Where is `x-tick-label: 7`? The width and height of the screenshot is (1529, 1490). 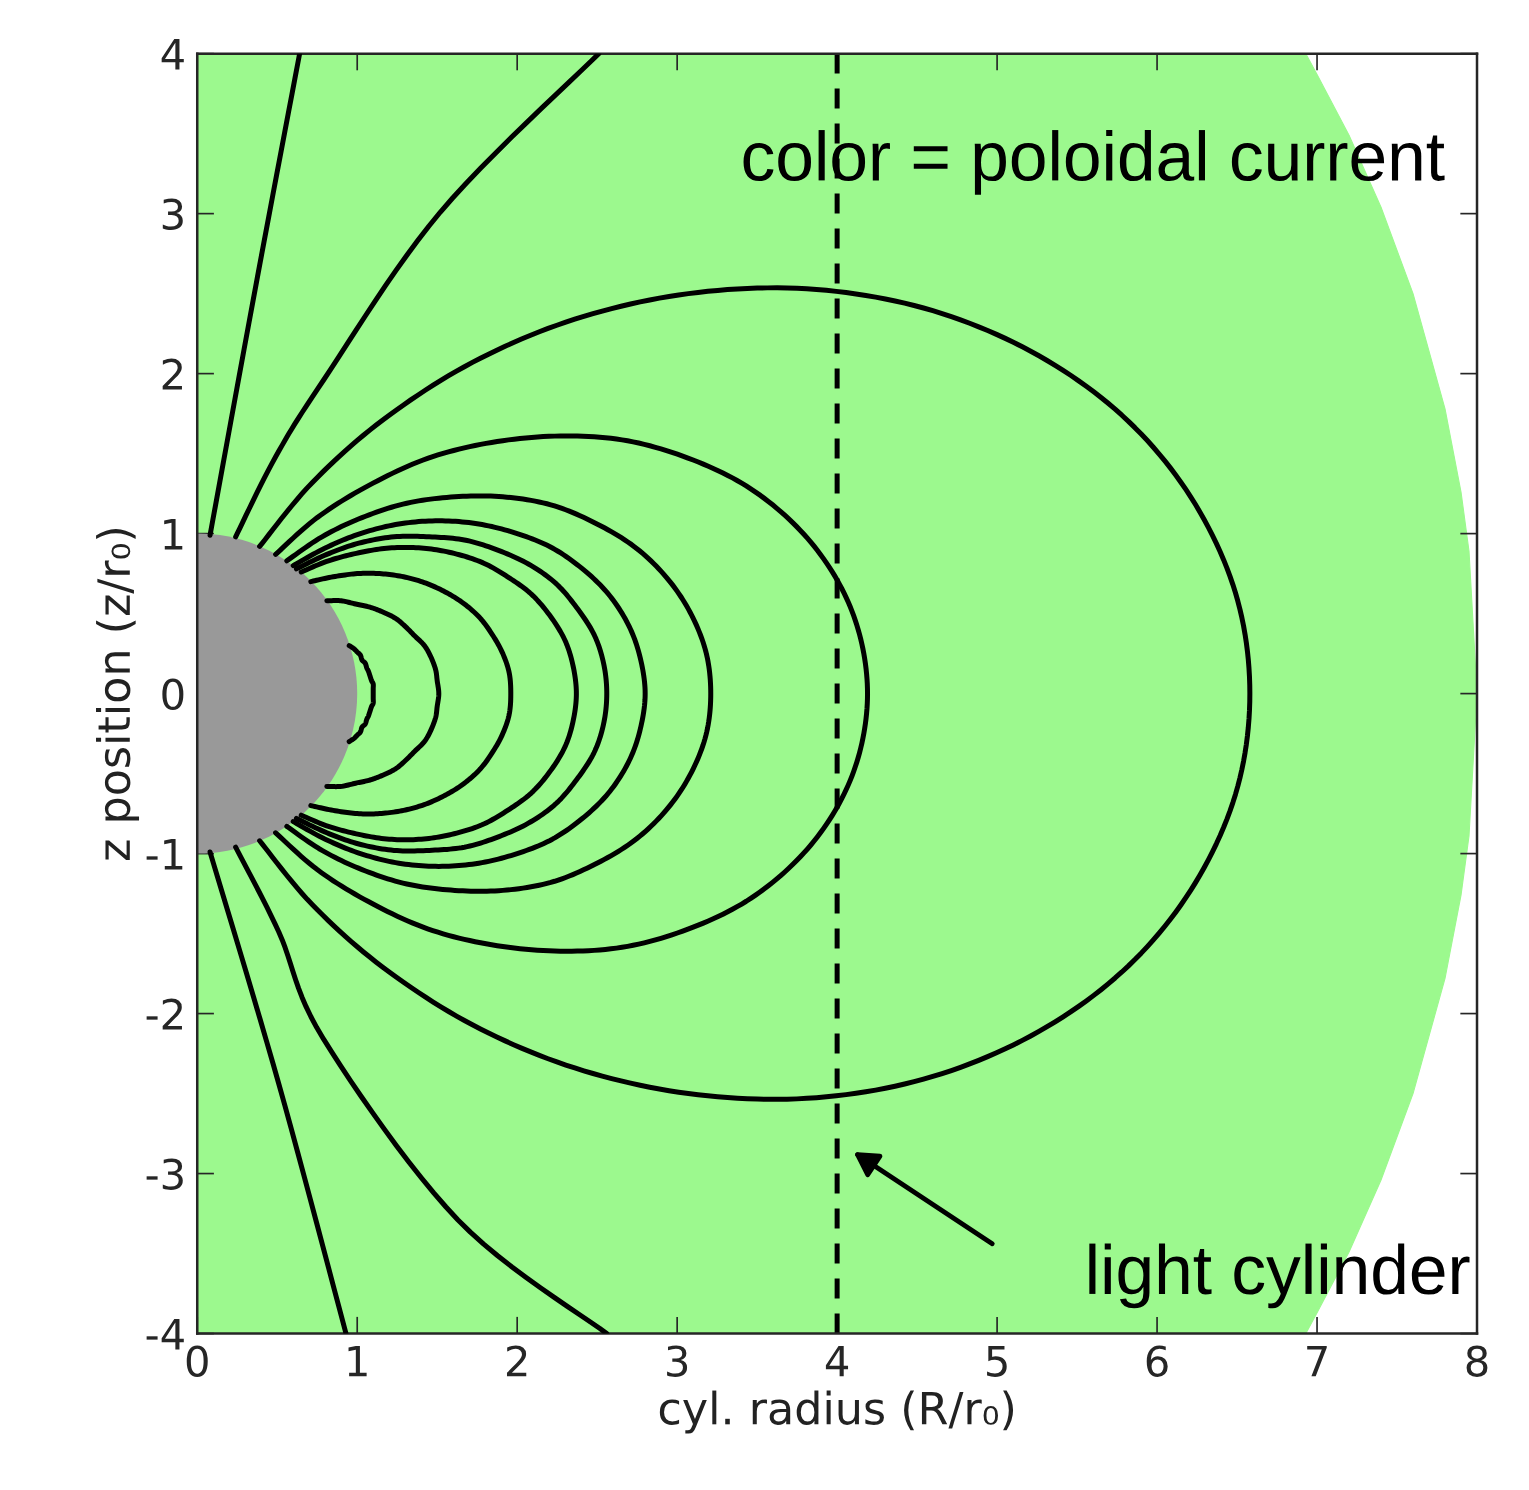
x-tick-label: 7 is located at coordinates (1317, 1361).